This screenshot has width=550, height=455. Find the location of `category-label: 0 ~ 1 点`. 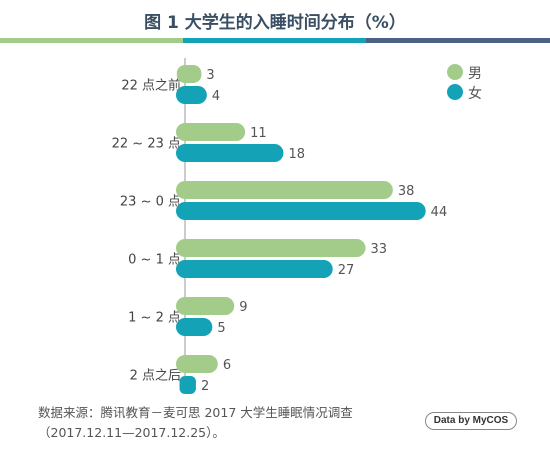

category-label: 0 ~ 1 点 is located at coordinates (154, 260).